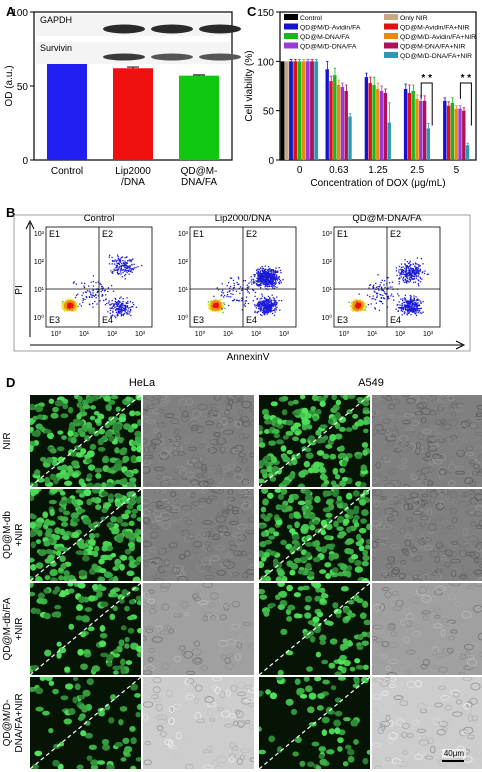 The image size is (482, 772). What do you see at coordinates (387, 218) in the screenshot?
I see `subplot-title: QD@M-DNA/FA` at bounding box center [387, 218].